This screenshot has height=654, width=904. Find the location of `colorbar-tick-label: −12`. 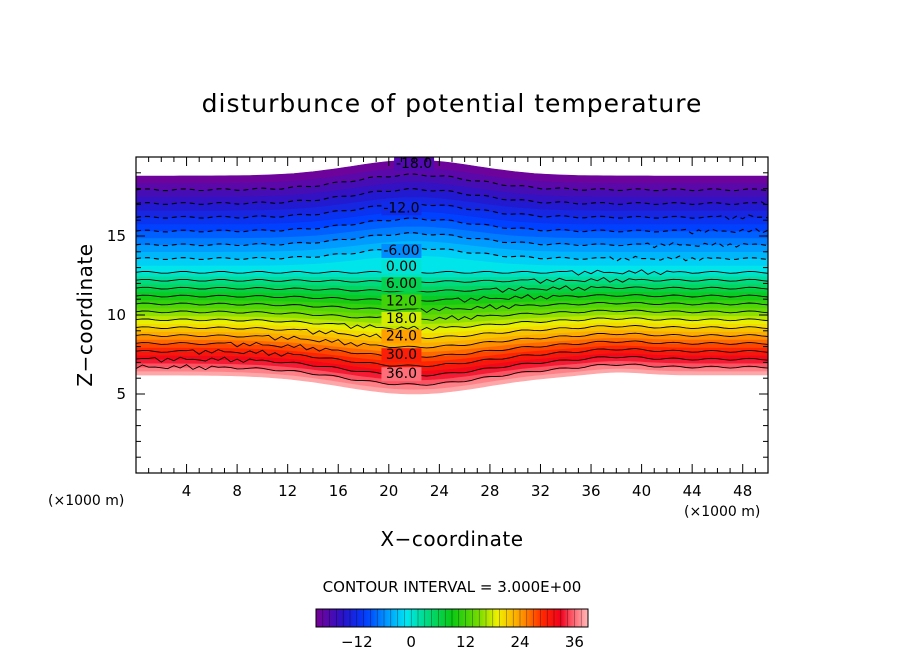

colorbar-tick-label: −12 is located at coordinates (357, 642).